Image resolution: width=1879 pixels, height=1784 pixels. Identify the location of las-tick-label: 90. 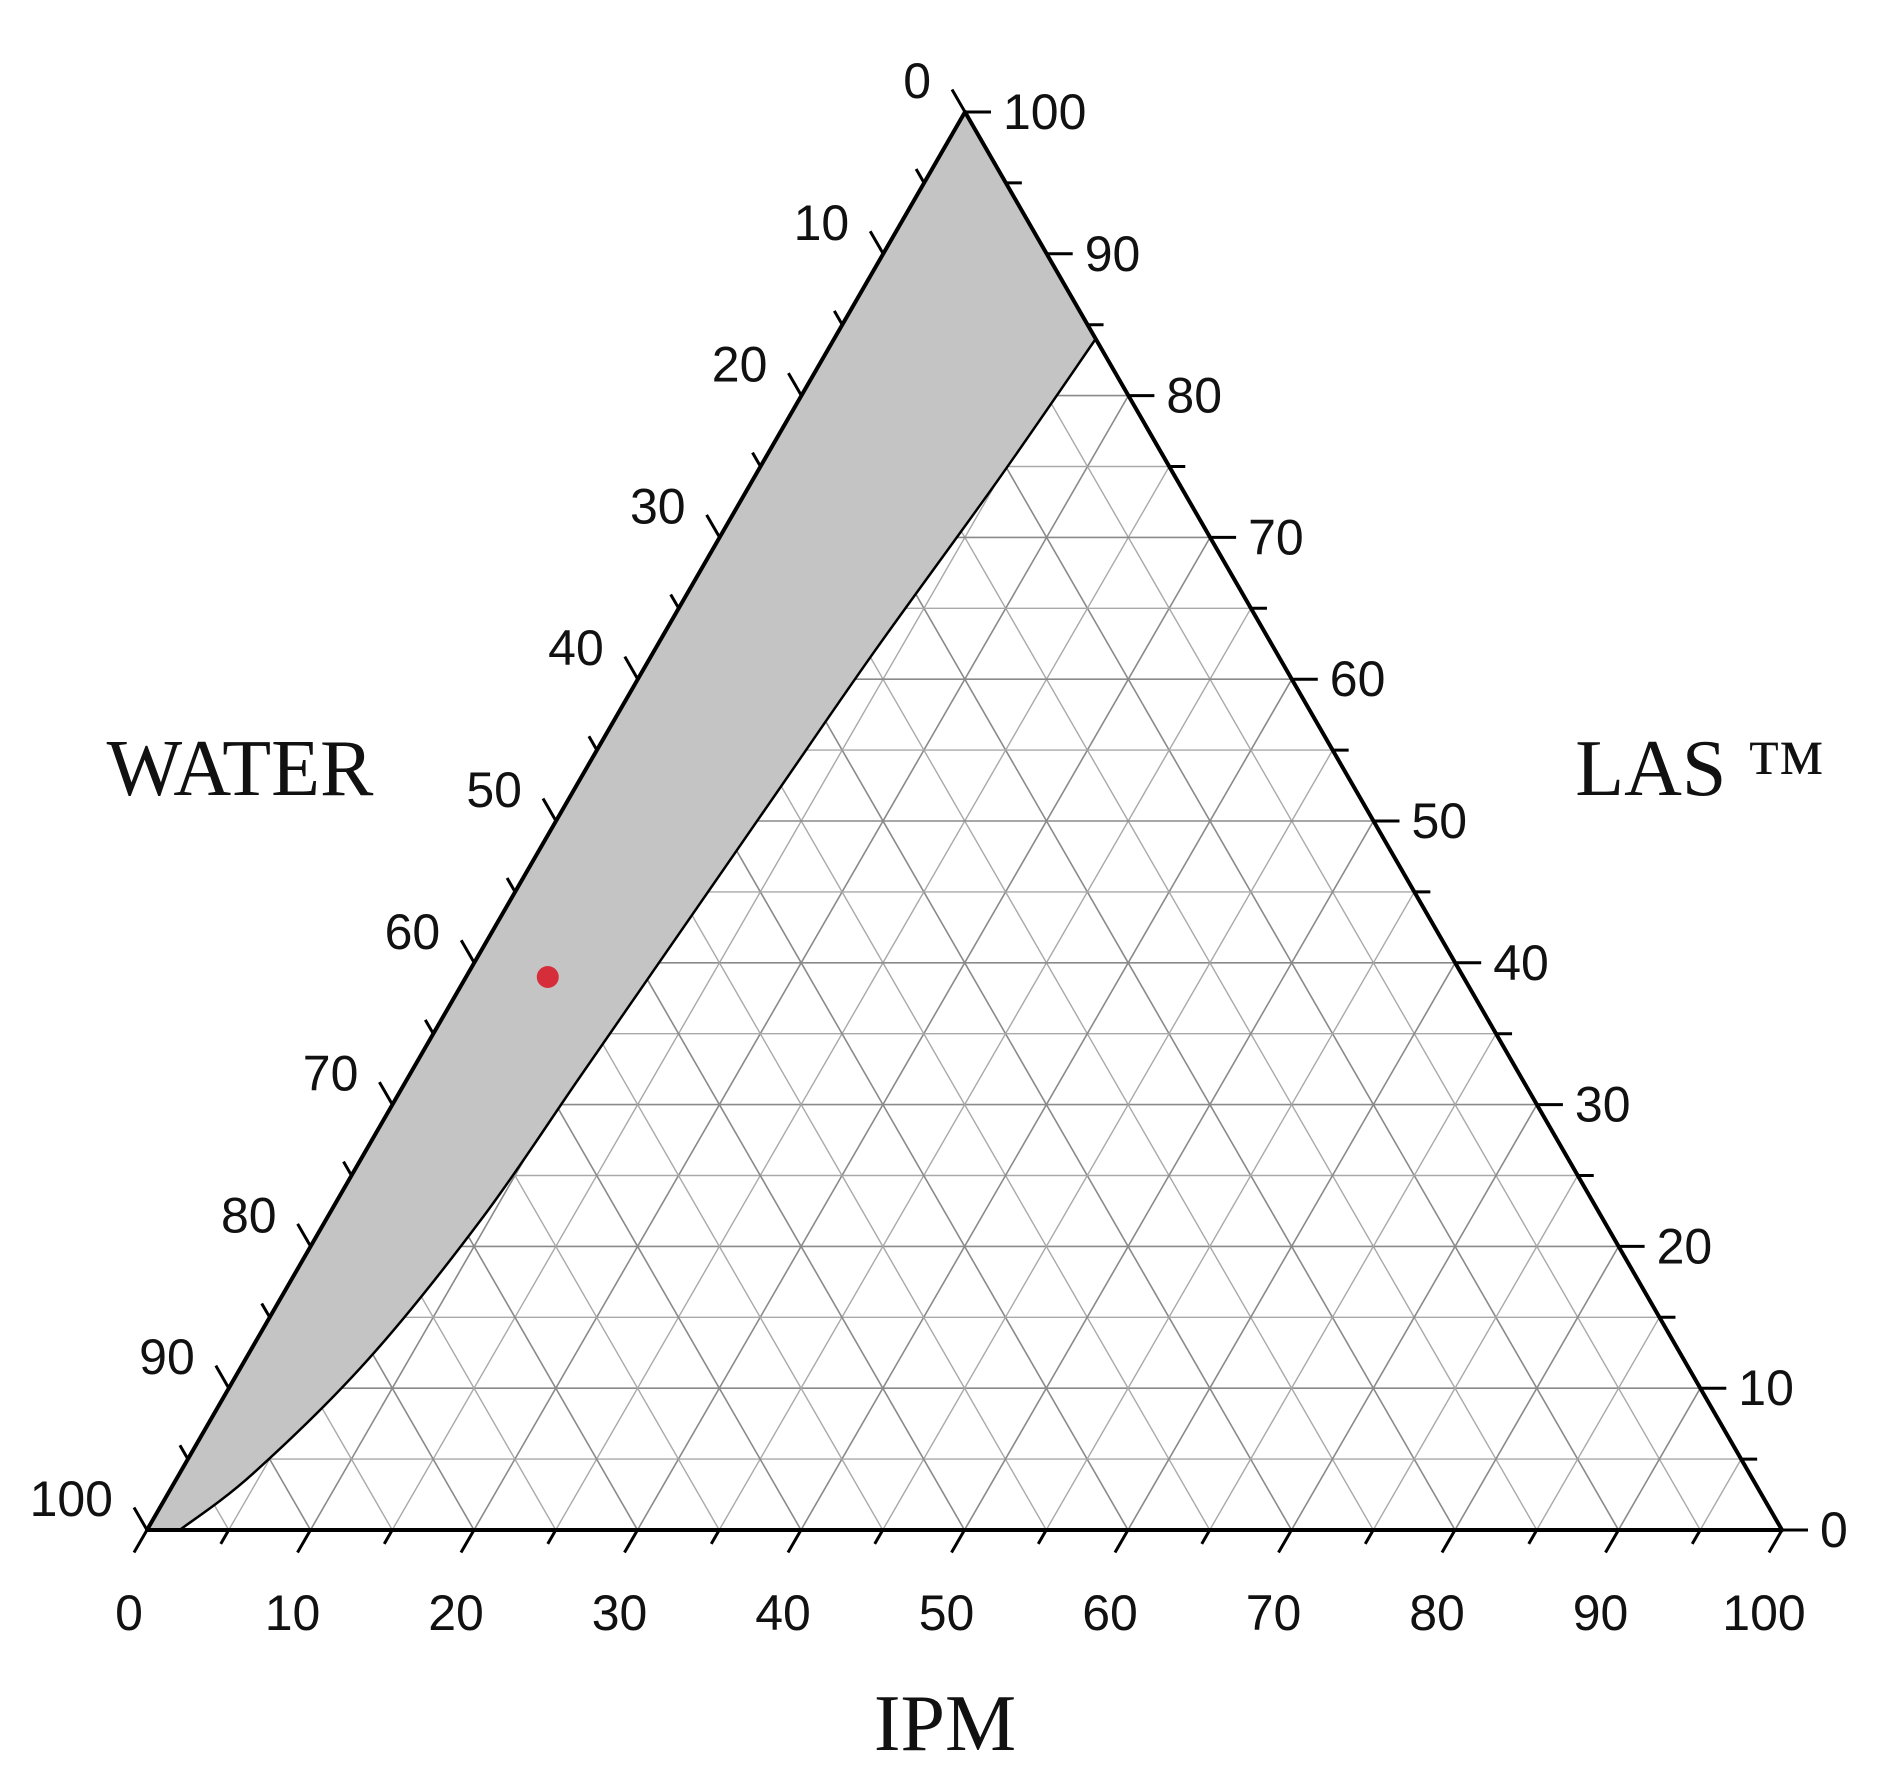
(1113, 254).